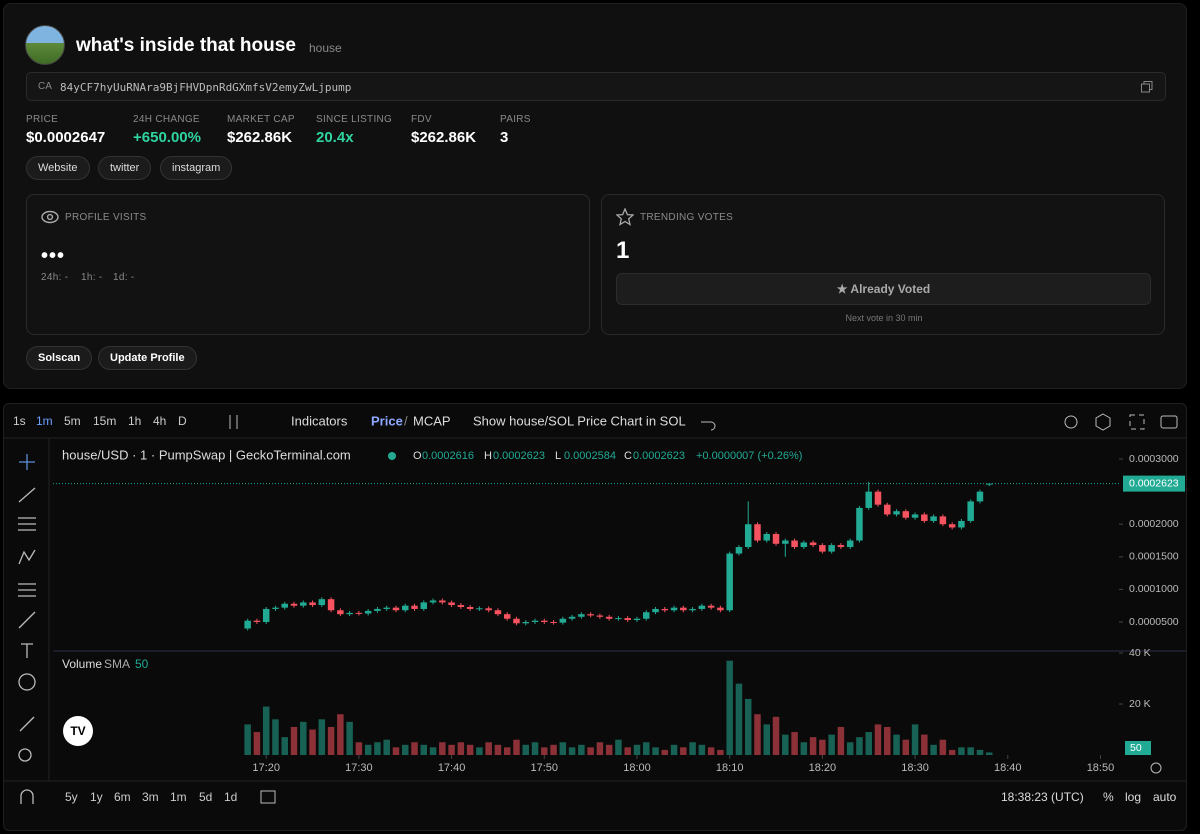 This screenshot has width=1200, height=834. What do you see at coordinates (1136, 748) in the screenshot?
I see `volume-last-label: 50` at bounding box center [1136, 748].